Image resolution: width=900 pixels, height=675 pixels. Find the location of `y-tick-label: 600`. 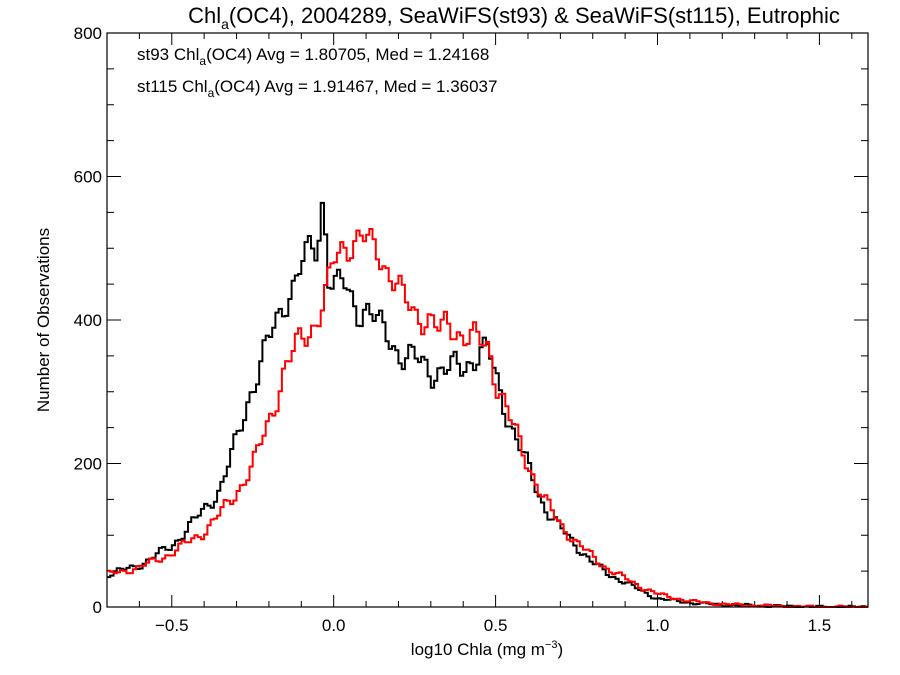

y-tick-label: 600 is located at coordinates (88, 177).